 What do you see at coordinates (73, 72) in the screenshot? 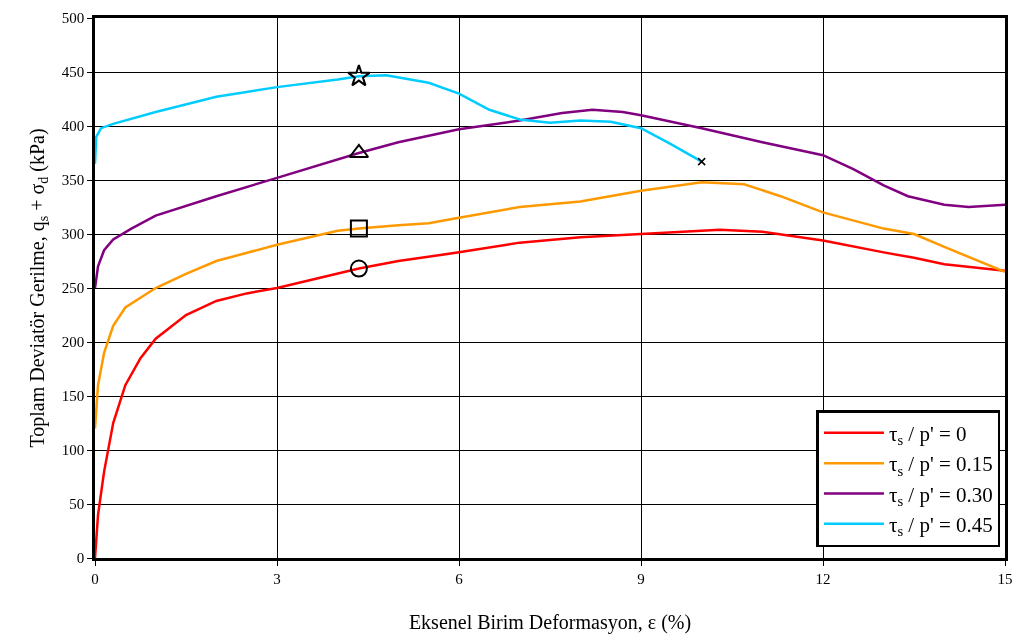
I see `y-tick-label: 450` at bounding box center [73, 72].